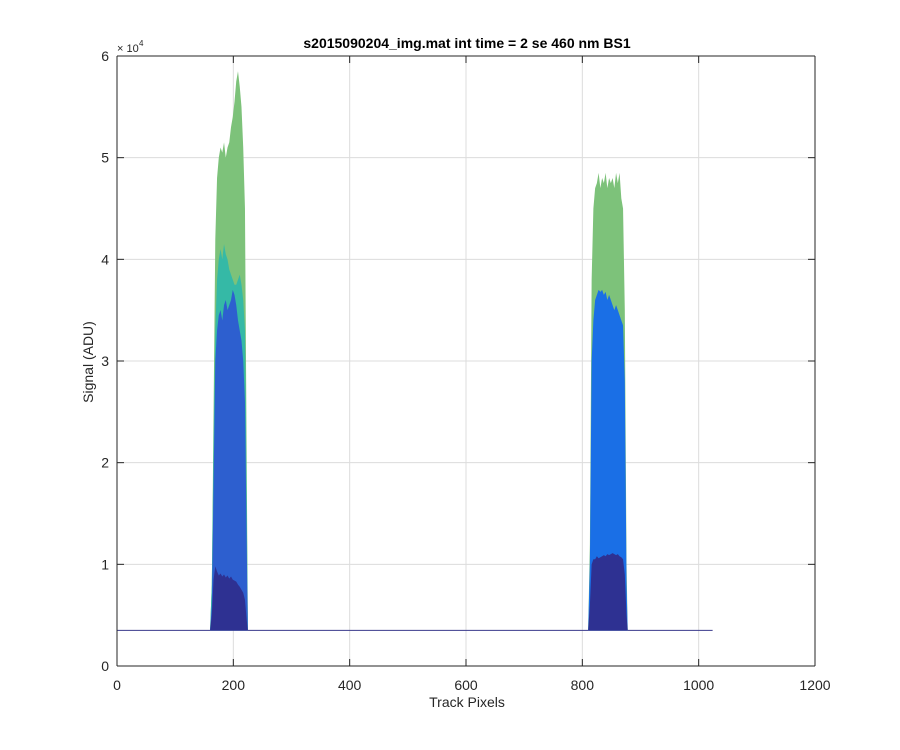 The height and width of the screenshot is (750, 900). I want to click on y-exponent-power: 4, so click(141, 43).